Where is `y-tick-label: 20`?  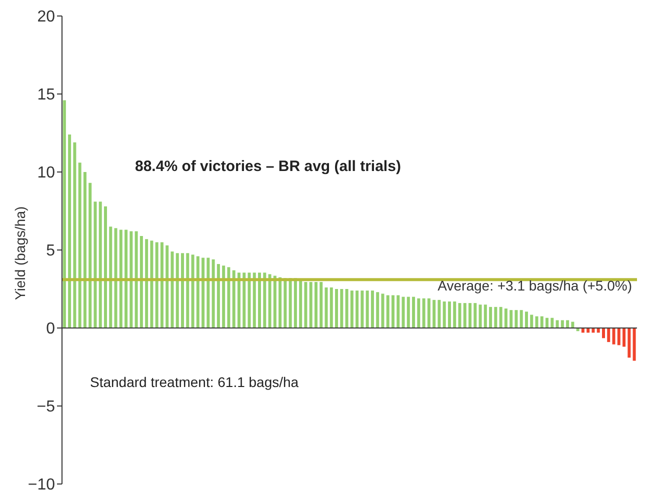
y-tick-label: 20 is located at coordinates (46, 17).